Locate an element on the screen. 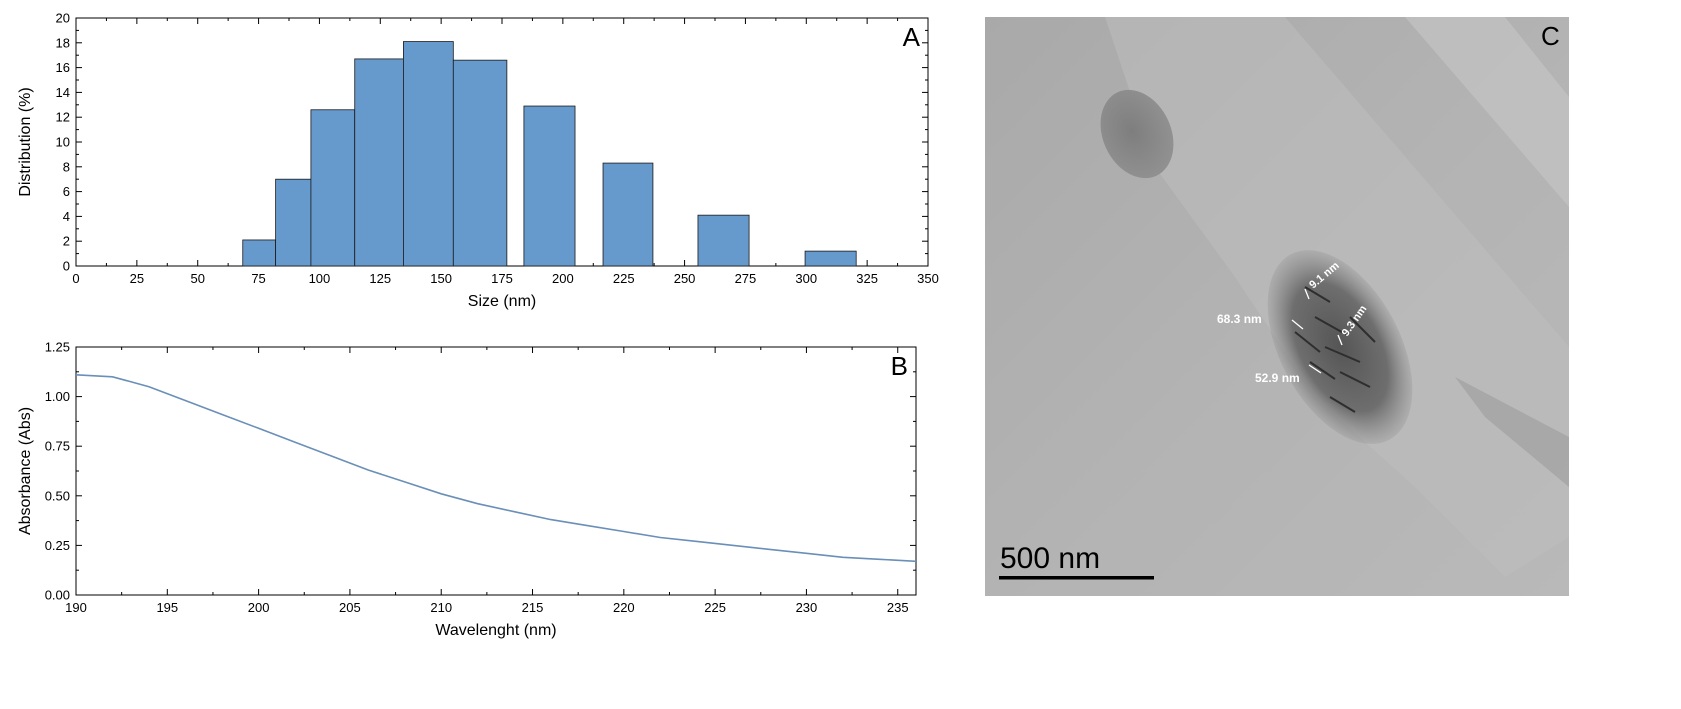 The width and height of the screenshot is (1681, 709). x-tick-label: 230 is located at coordinates (807, 607).